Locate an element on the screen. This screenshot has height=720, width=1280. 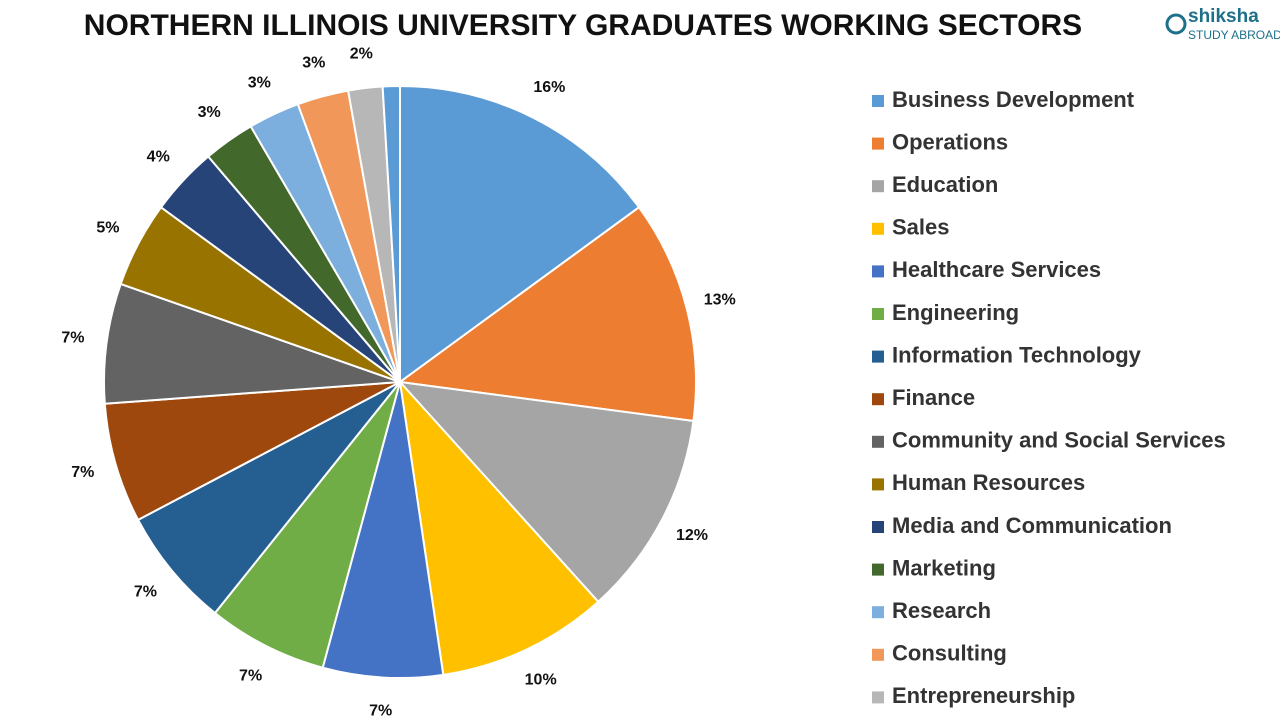
legend-label: Education is located at coordinates (945, 184).